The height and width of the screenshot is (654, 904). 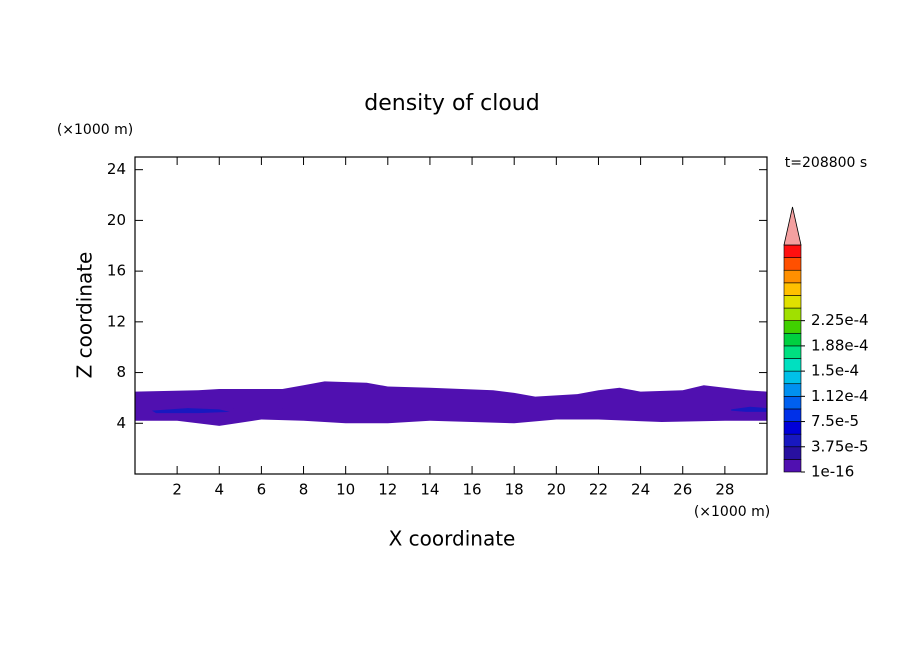 I want to click on x-tick-label: 8, so click(x=304, y=490).